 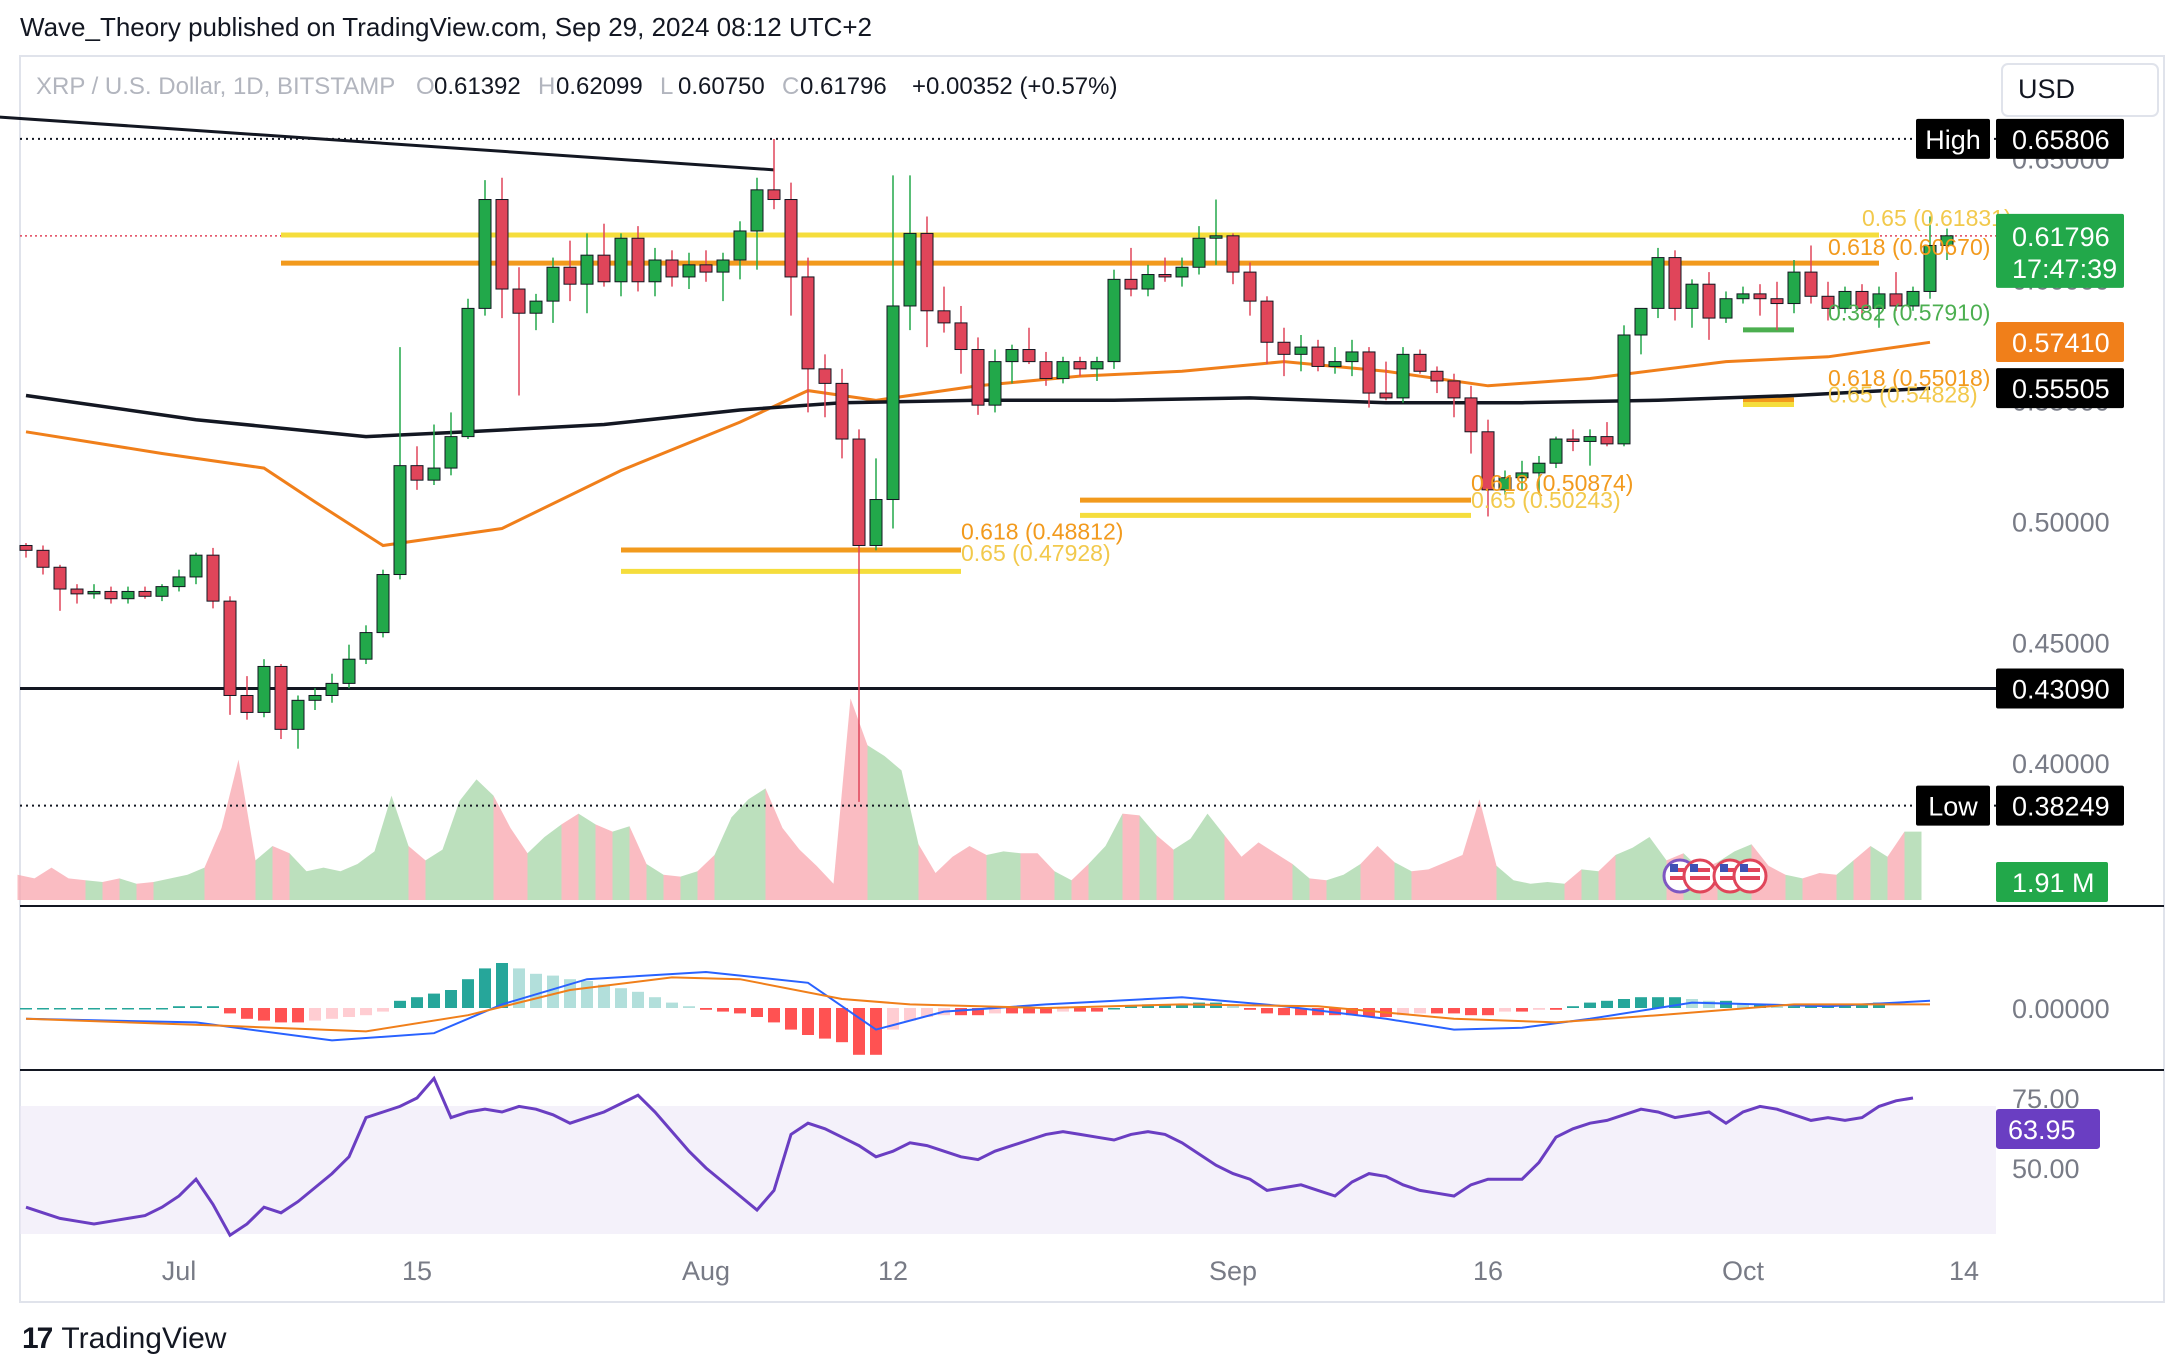 I want to click on fib-label: 0.65 (0.54828), so click(x=1903, y=395).